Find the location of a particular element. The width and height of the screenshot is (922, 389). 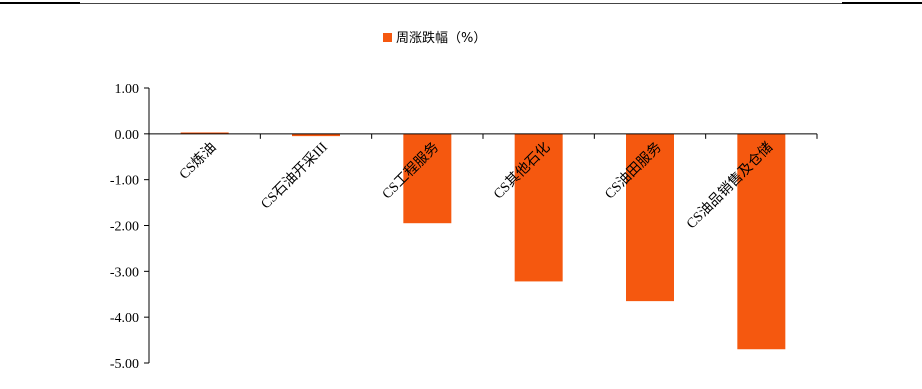

header-rule-middle is located at coordinates (461, 3).